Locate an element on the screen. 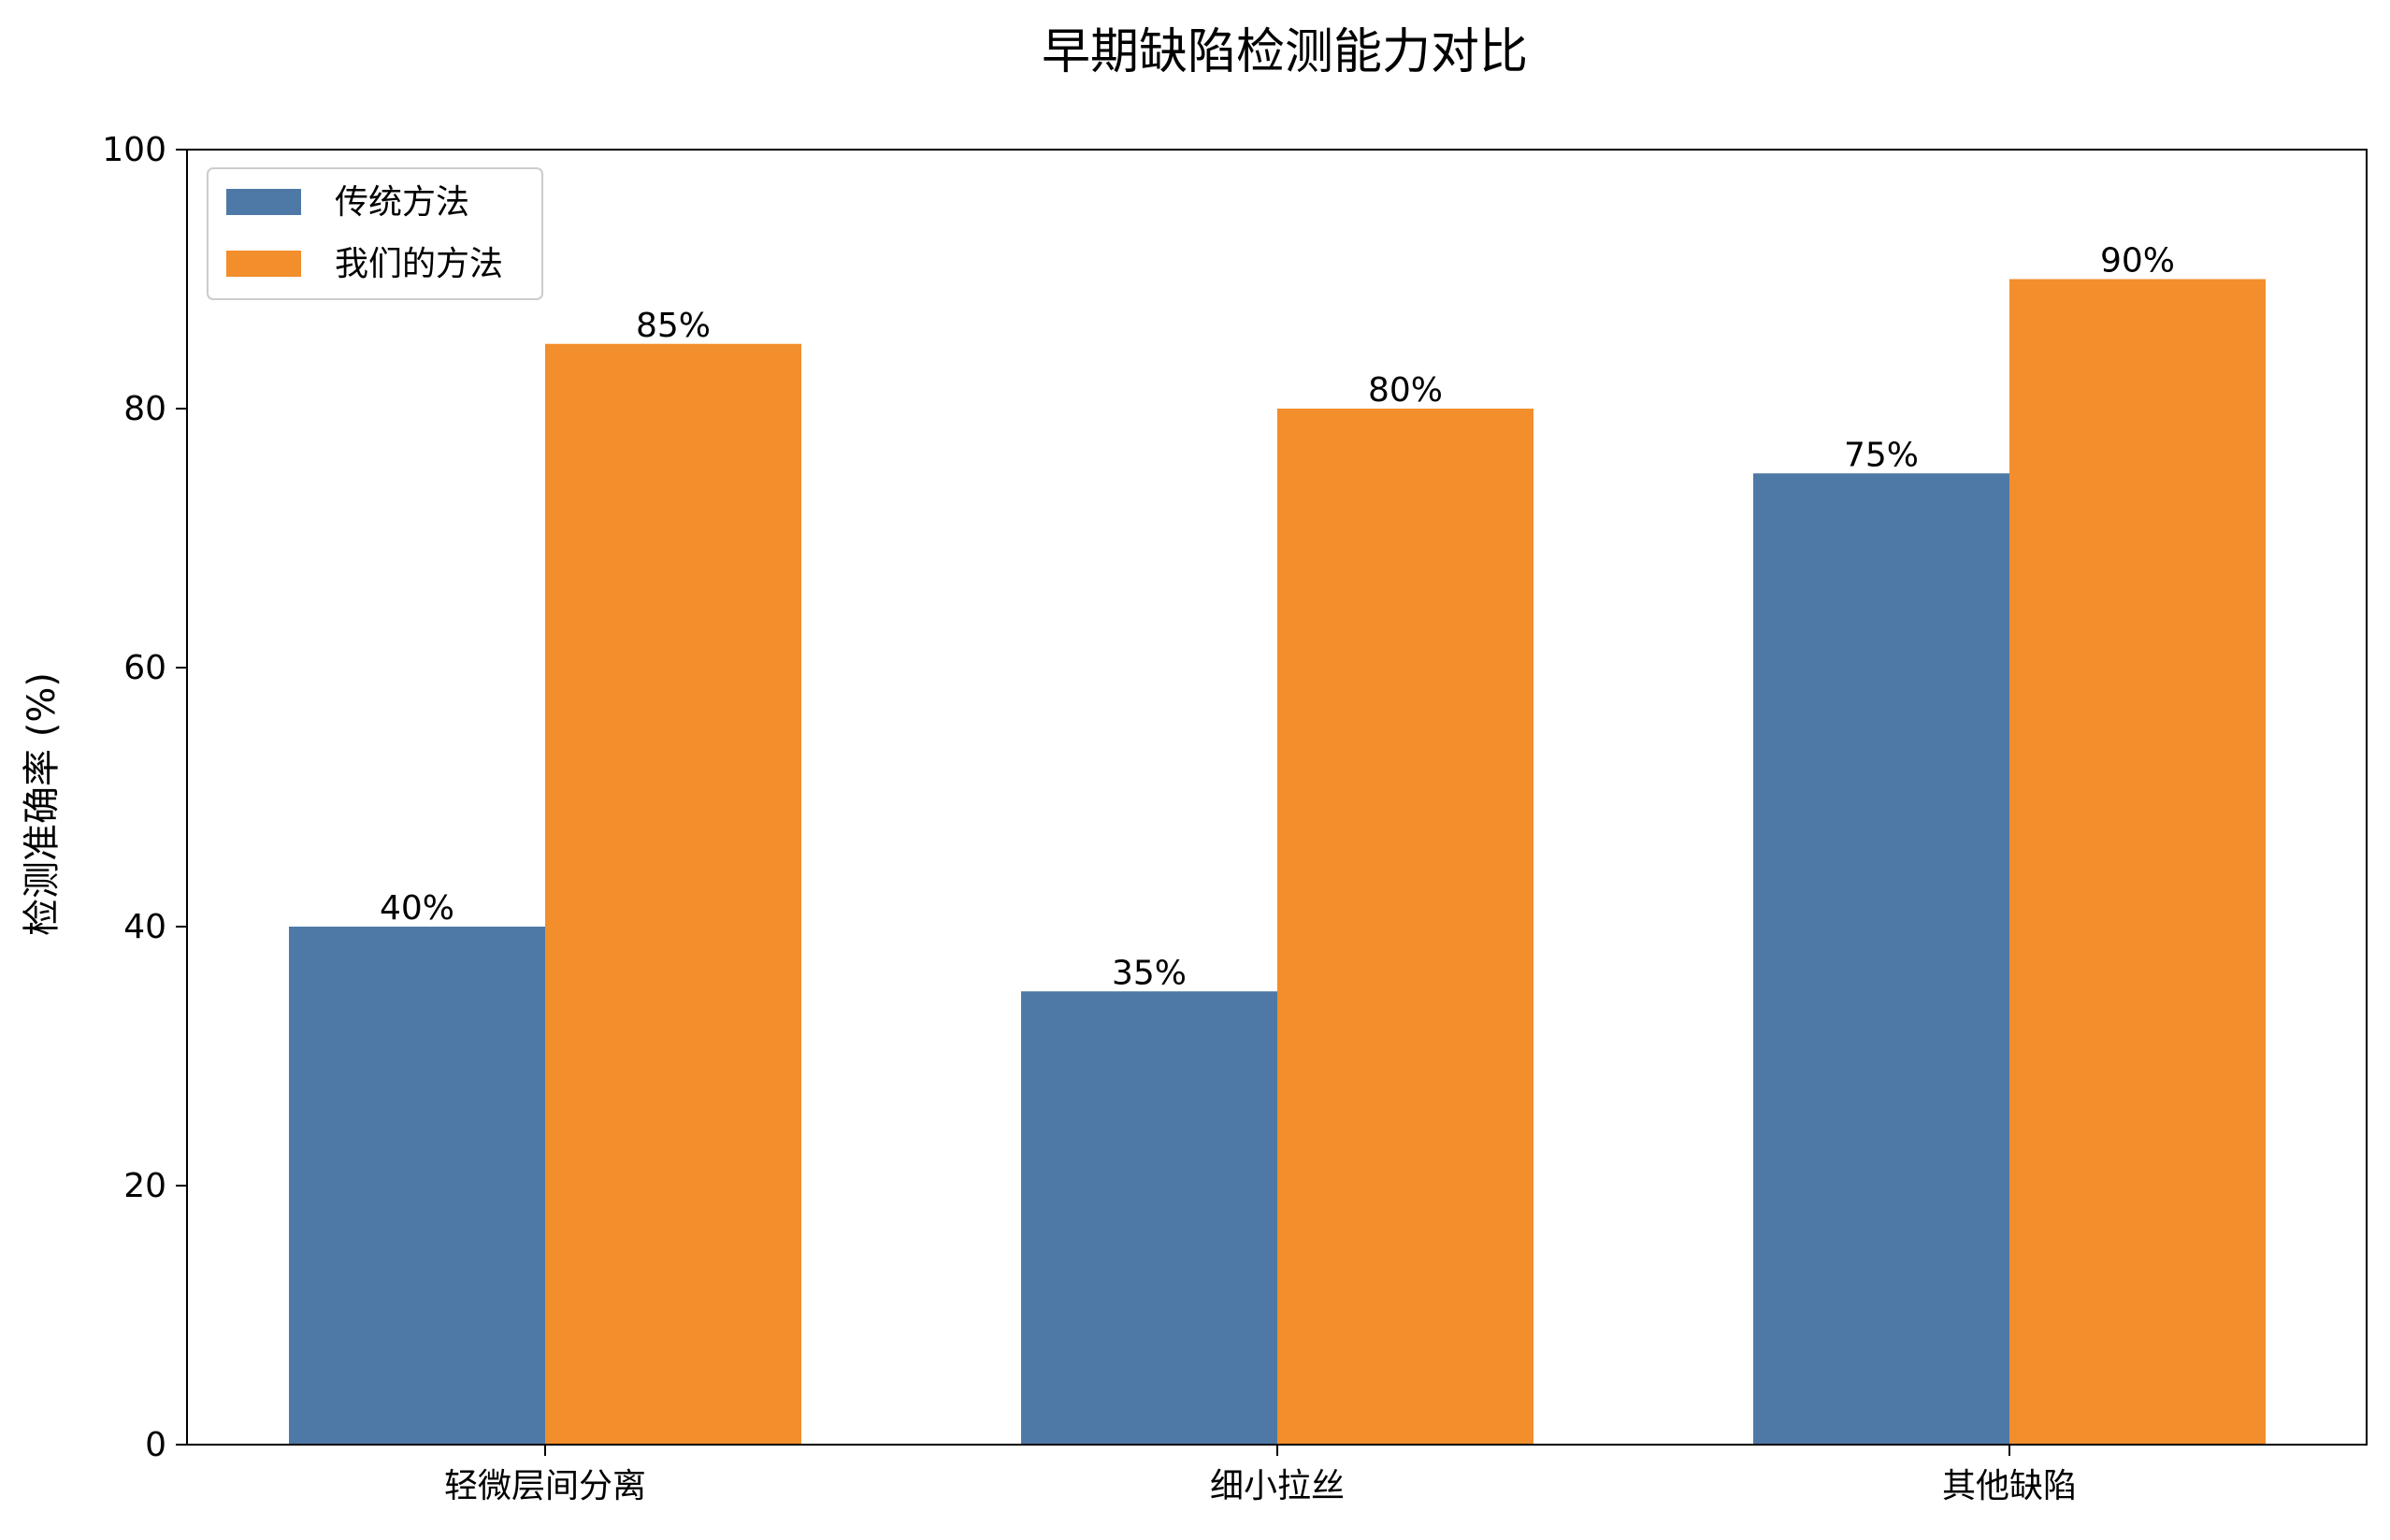 Image resolution: width=2390 pixels, height=1540 pixels. chart-title: 早期缺陷检测能力对比 is located at coordinates (1285, 52).